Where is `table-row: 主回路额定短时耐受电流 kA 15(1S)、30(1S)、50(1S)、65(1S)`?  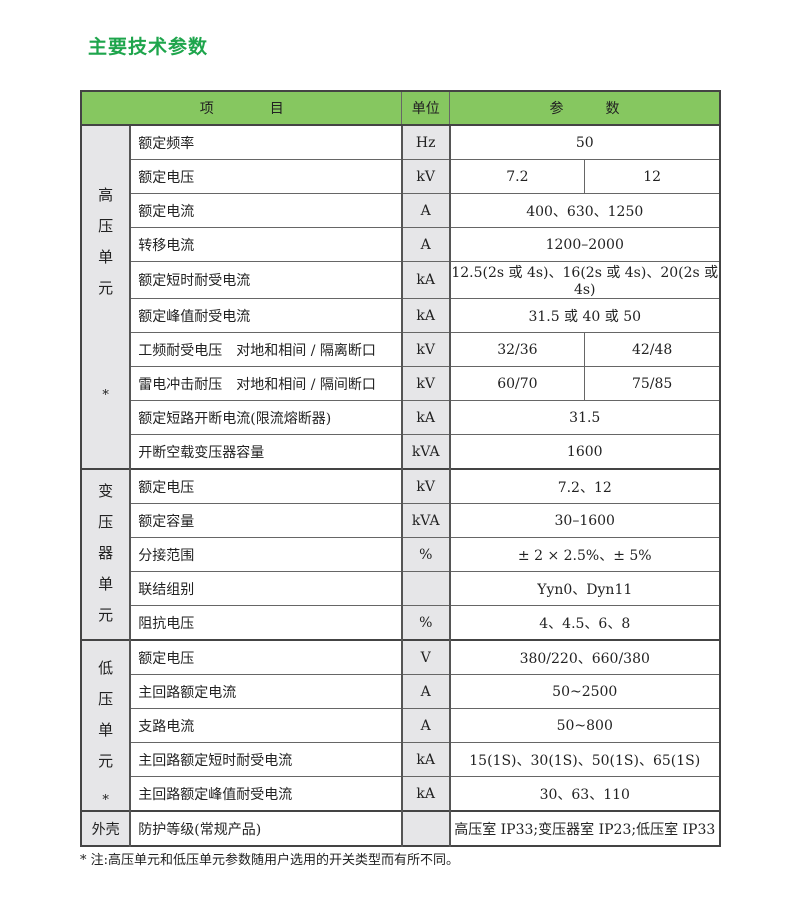 table-row: 主回路额定短时耐受电流 kA 15(1S)、30(1S)、50(1S)、65(1S) is located at coordinates (401, 759).